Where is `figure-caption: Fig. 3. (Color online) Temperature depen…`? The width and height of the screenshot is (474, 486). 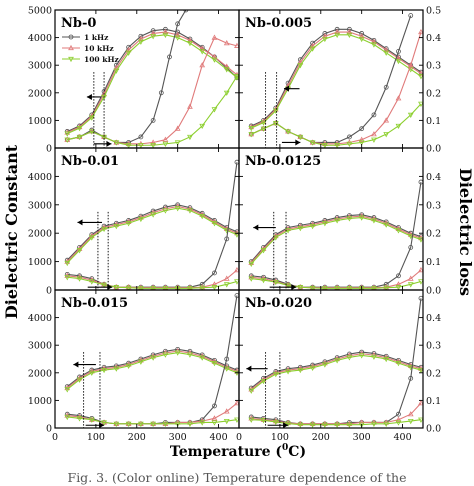
figure-caption: Fig. 3. (Color online) Temperature depen… is located at coordinates (237, 477).